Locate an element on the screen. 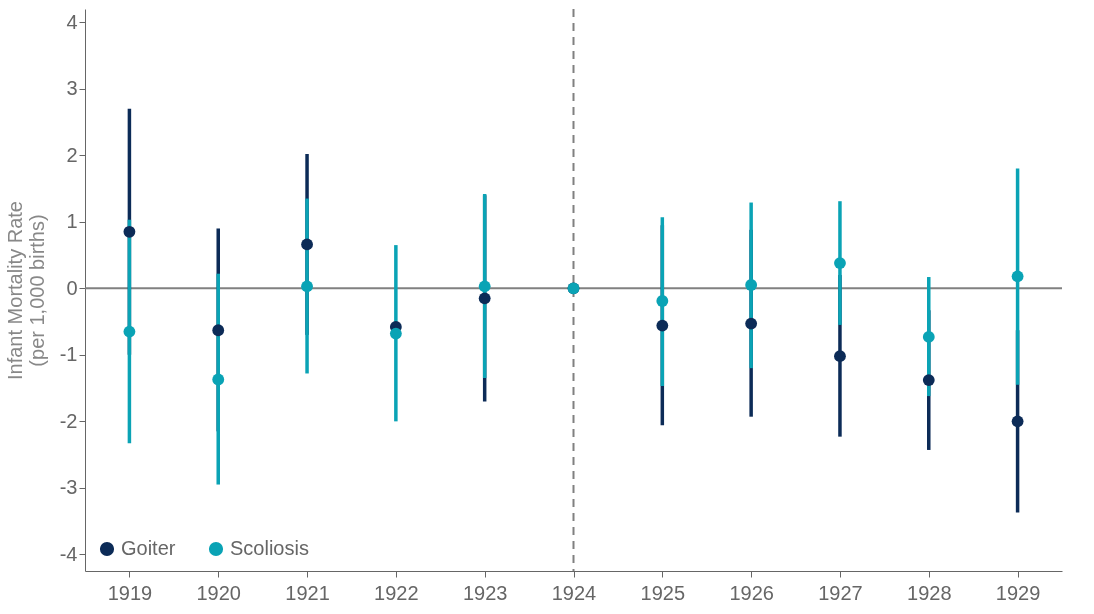  legend-label: Scoliosis is located at coordinates (269, 548).